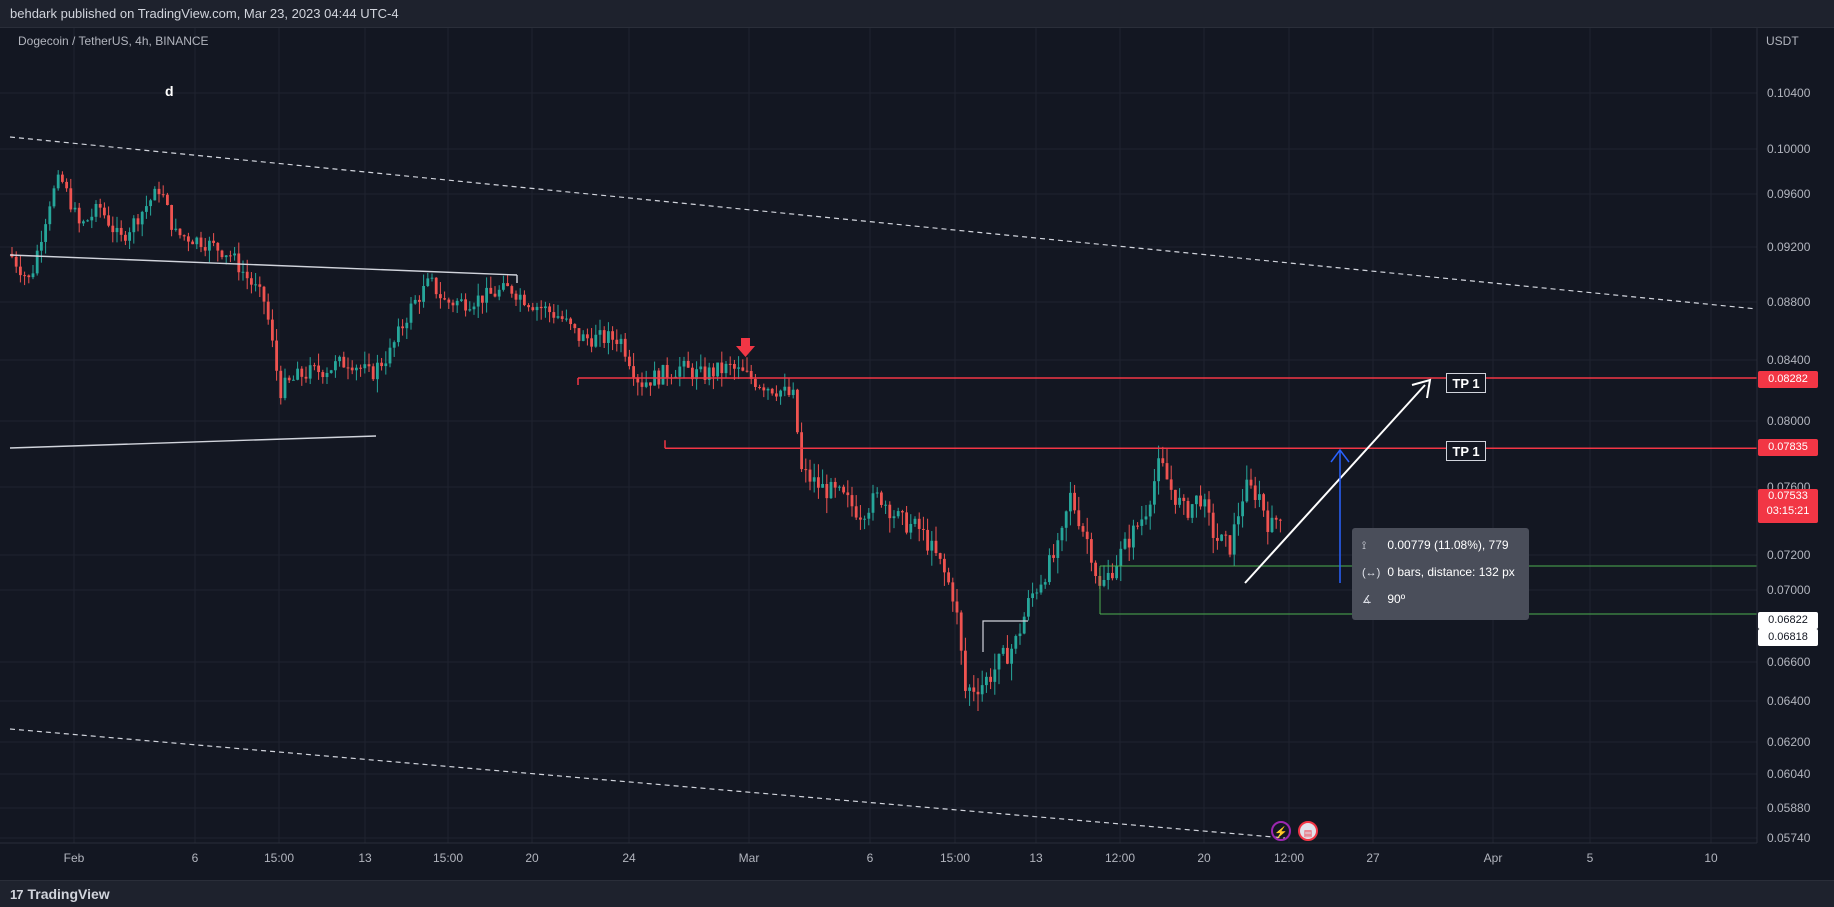  I want to click on sell-signal-arrow-icon, so click(745, 347).